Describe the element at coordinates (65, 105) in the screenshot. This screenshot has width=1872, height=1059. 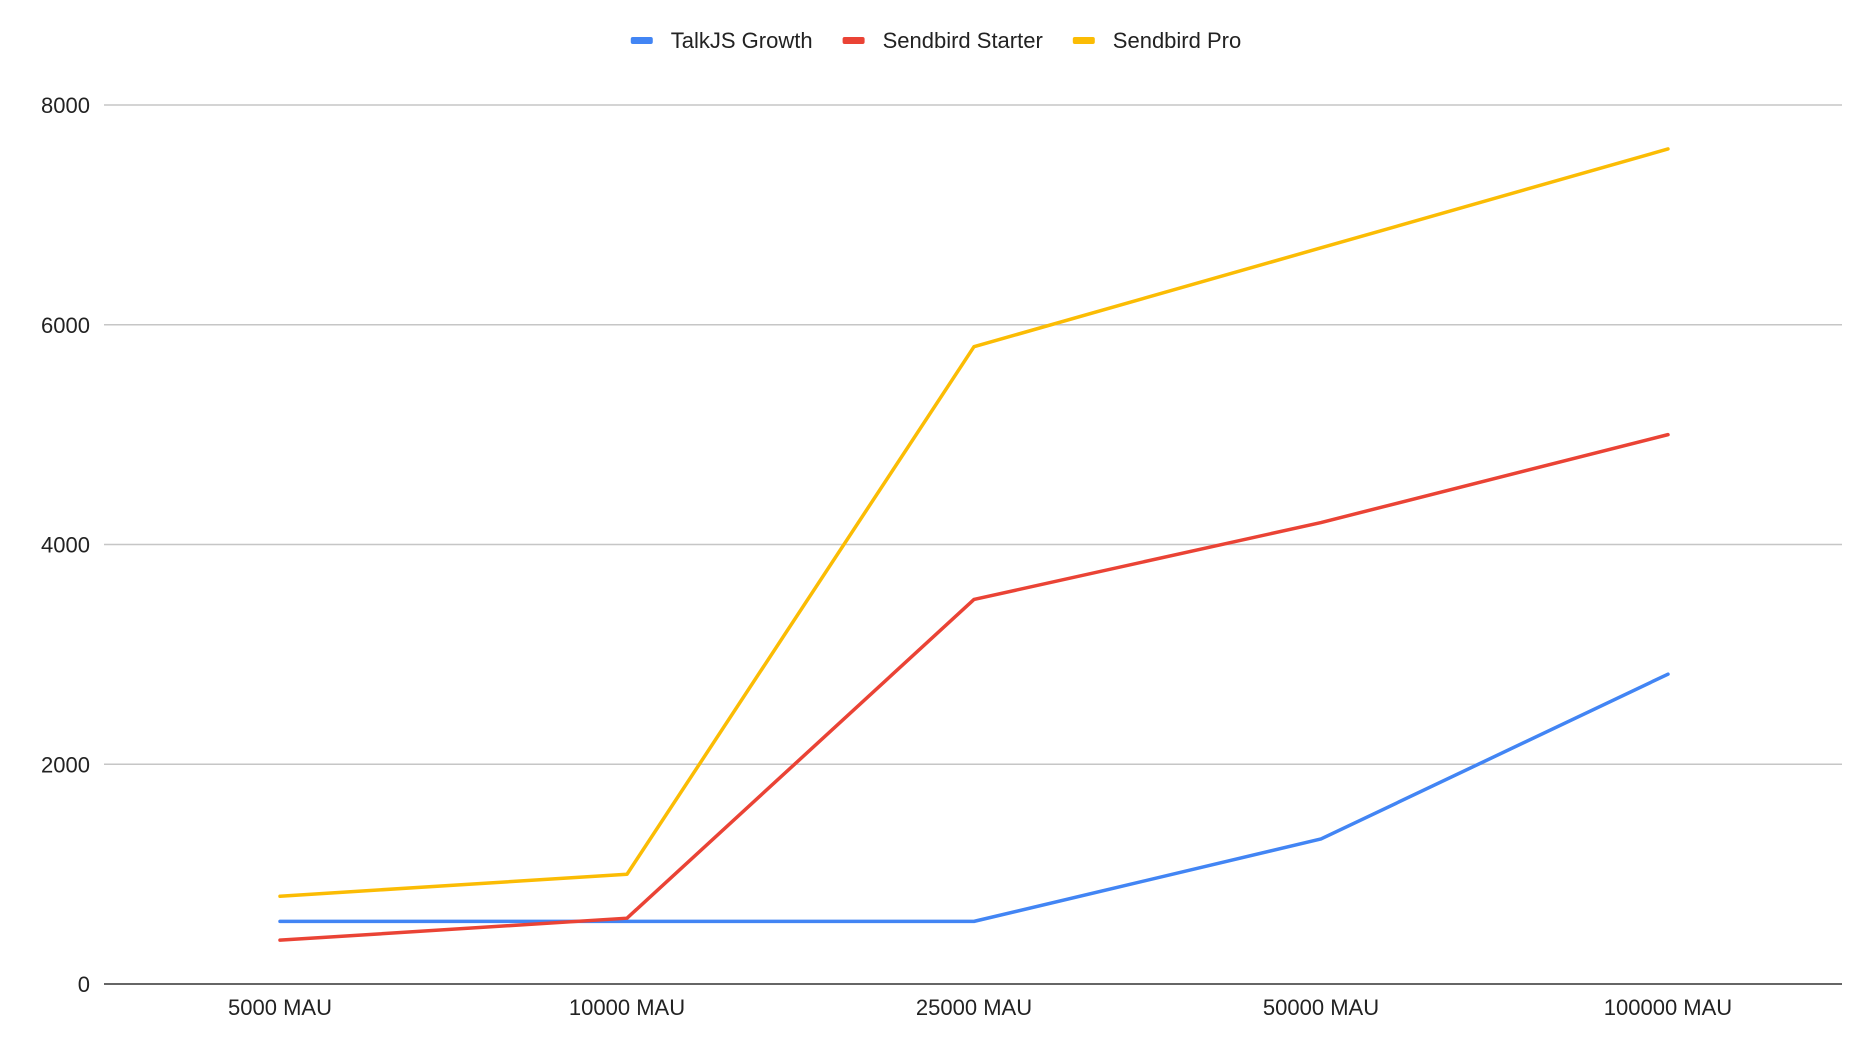
I see `y-tick-label: 8000` at that location.